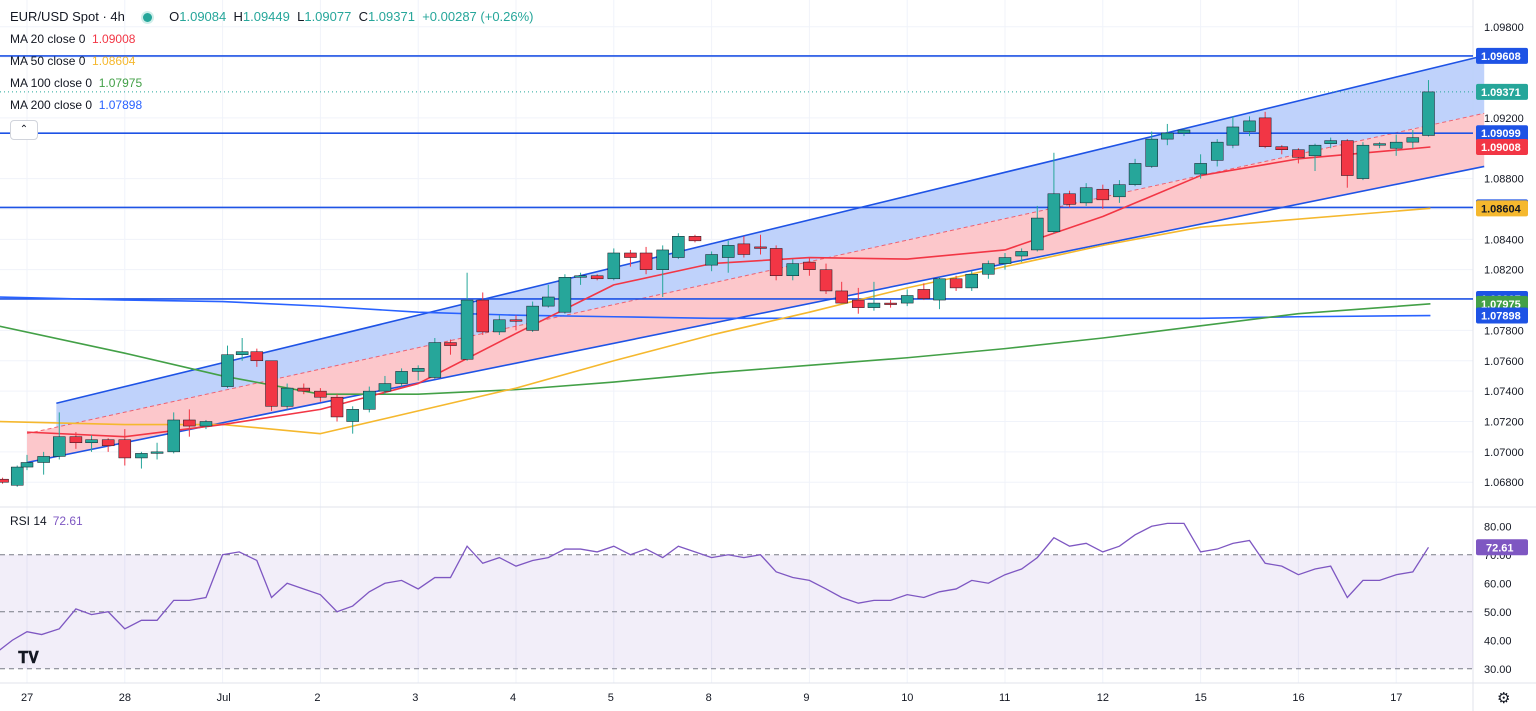  What do you see at coordinates (715, 308) in the screenshot?
I see `ma200-line` at bounding box center [715, 308].